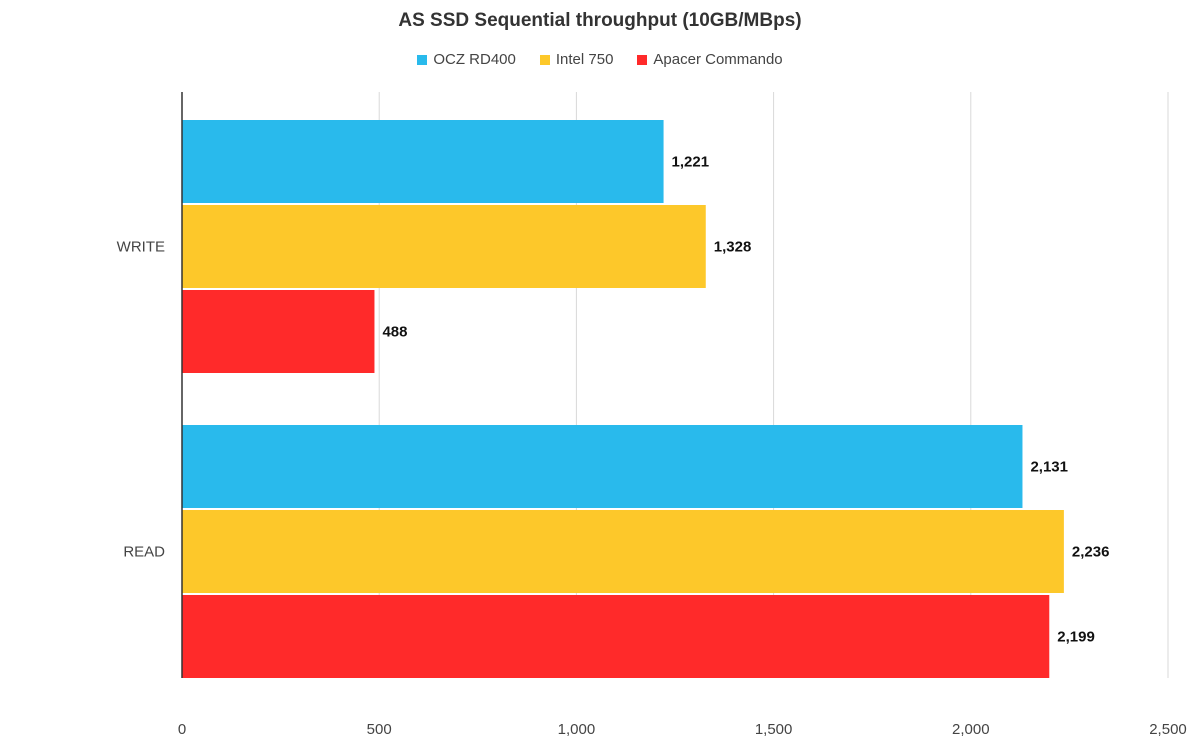 This screenshot has width=1200, height=744. Describe the element at coordinates (584, 59) in the screenshot. I see `legend-label: Intel 750` at that location.